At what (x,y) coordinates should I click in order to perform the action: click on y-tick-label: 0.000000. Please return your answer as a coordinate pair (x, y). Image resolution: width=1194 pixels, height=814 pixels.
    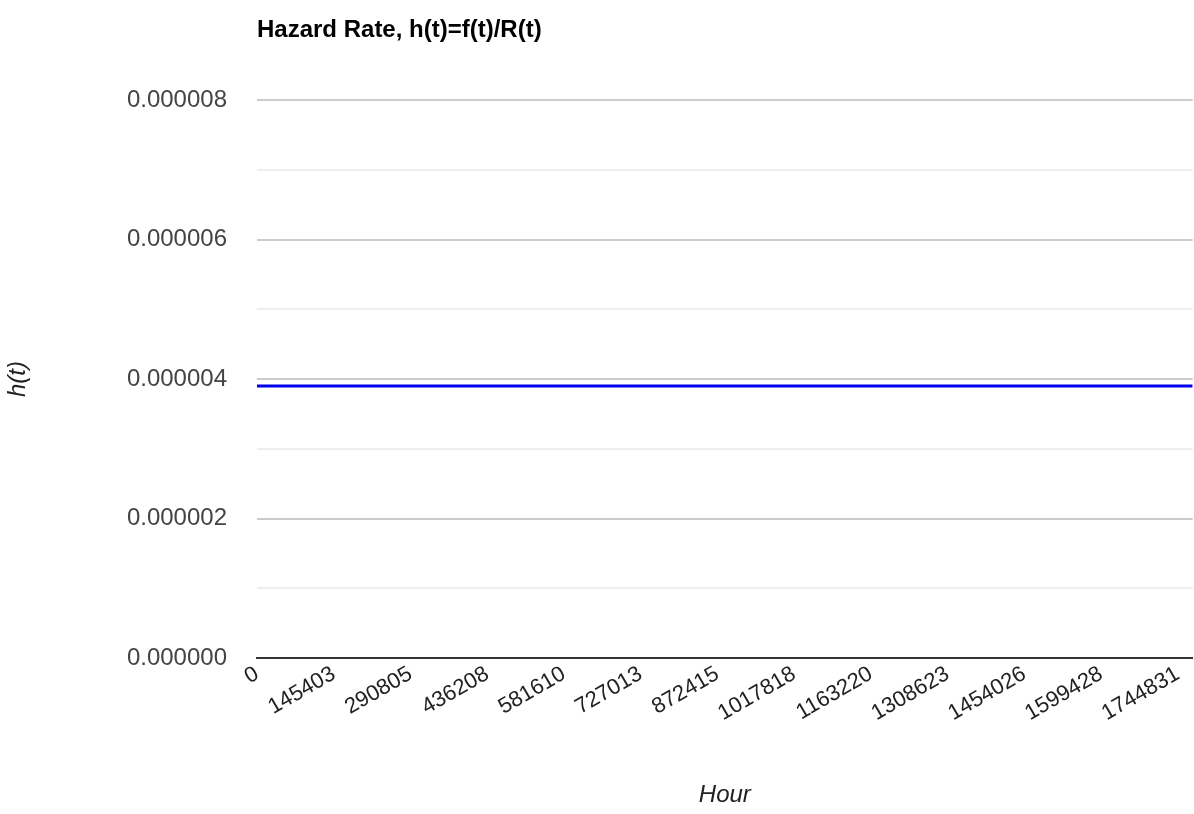
    Looking at the image, I should click on (176, 656).